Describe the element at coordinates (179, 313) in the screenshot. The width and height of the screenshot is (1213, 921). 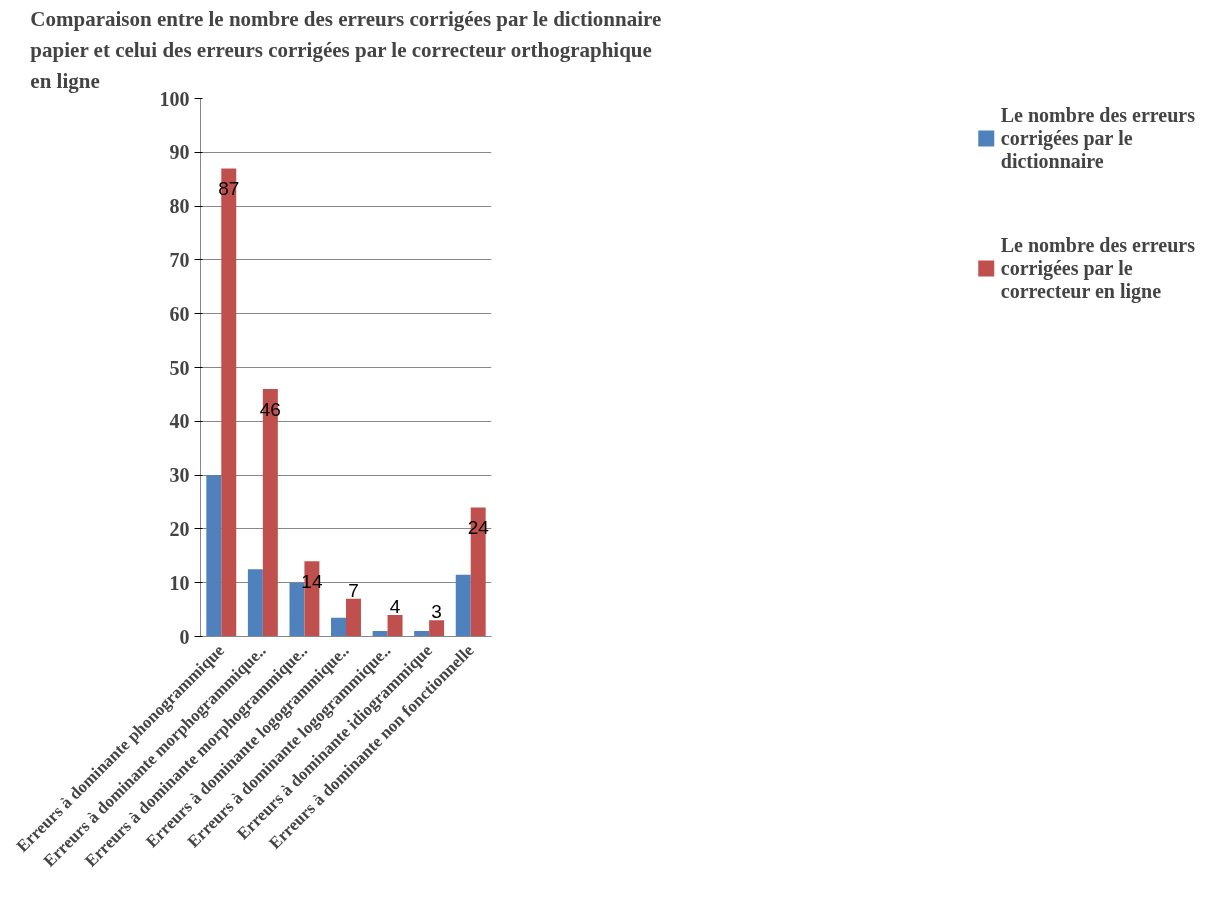
I see `y-tick-label: 60` at that location.